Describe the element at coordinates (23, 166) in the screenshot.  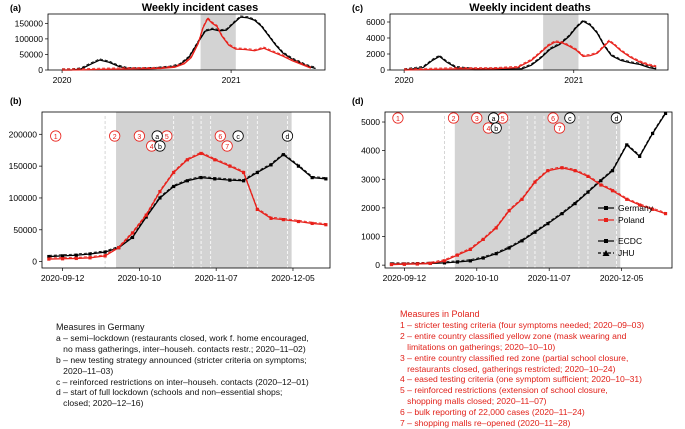
I see `y-tick-label: 150000` at that location.